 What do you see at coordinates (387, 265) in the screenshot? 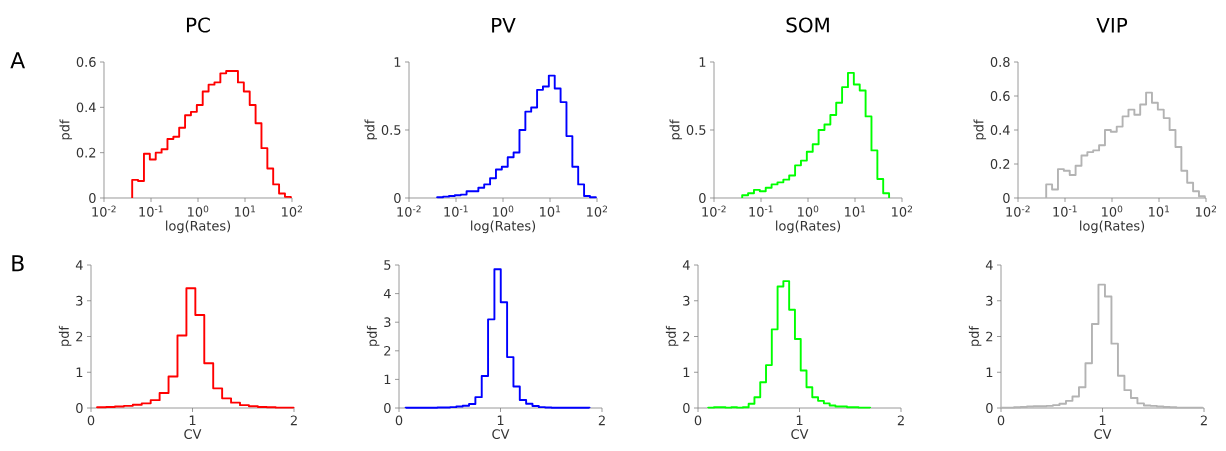
I see `y-tick-label: 5` at bounding box center [387, 265].